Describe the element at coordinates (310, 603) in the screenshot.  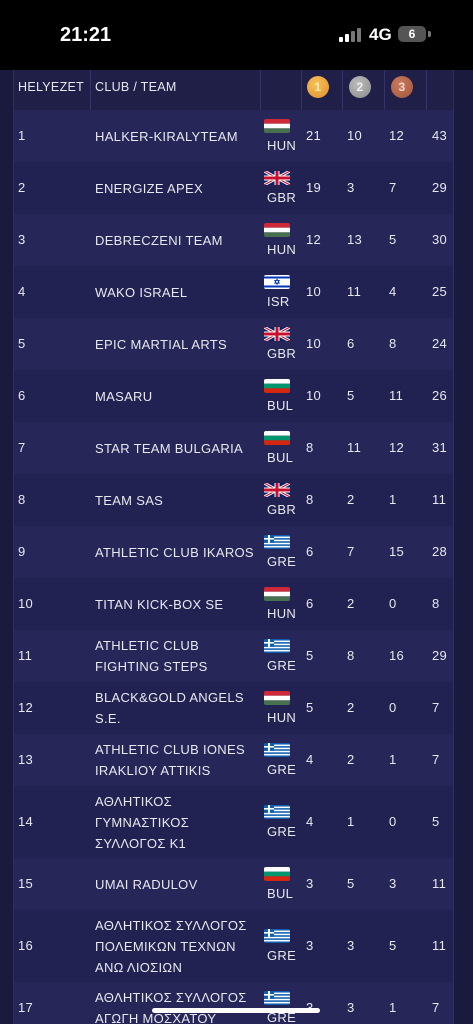
I see `row-gold-count: 6` at that location.